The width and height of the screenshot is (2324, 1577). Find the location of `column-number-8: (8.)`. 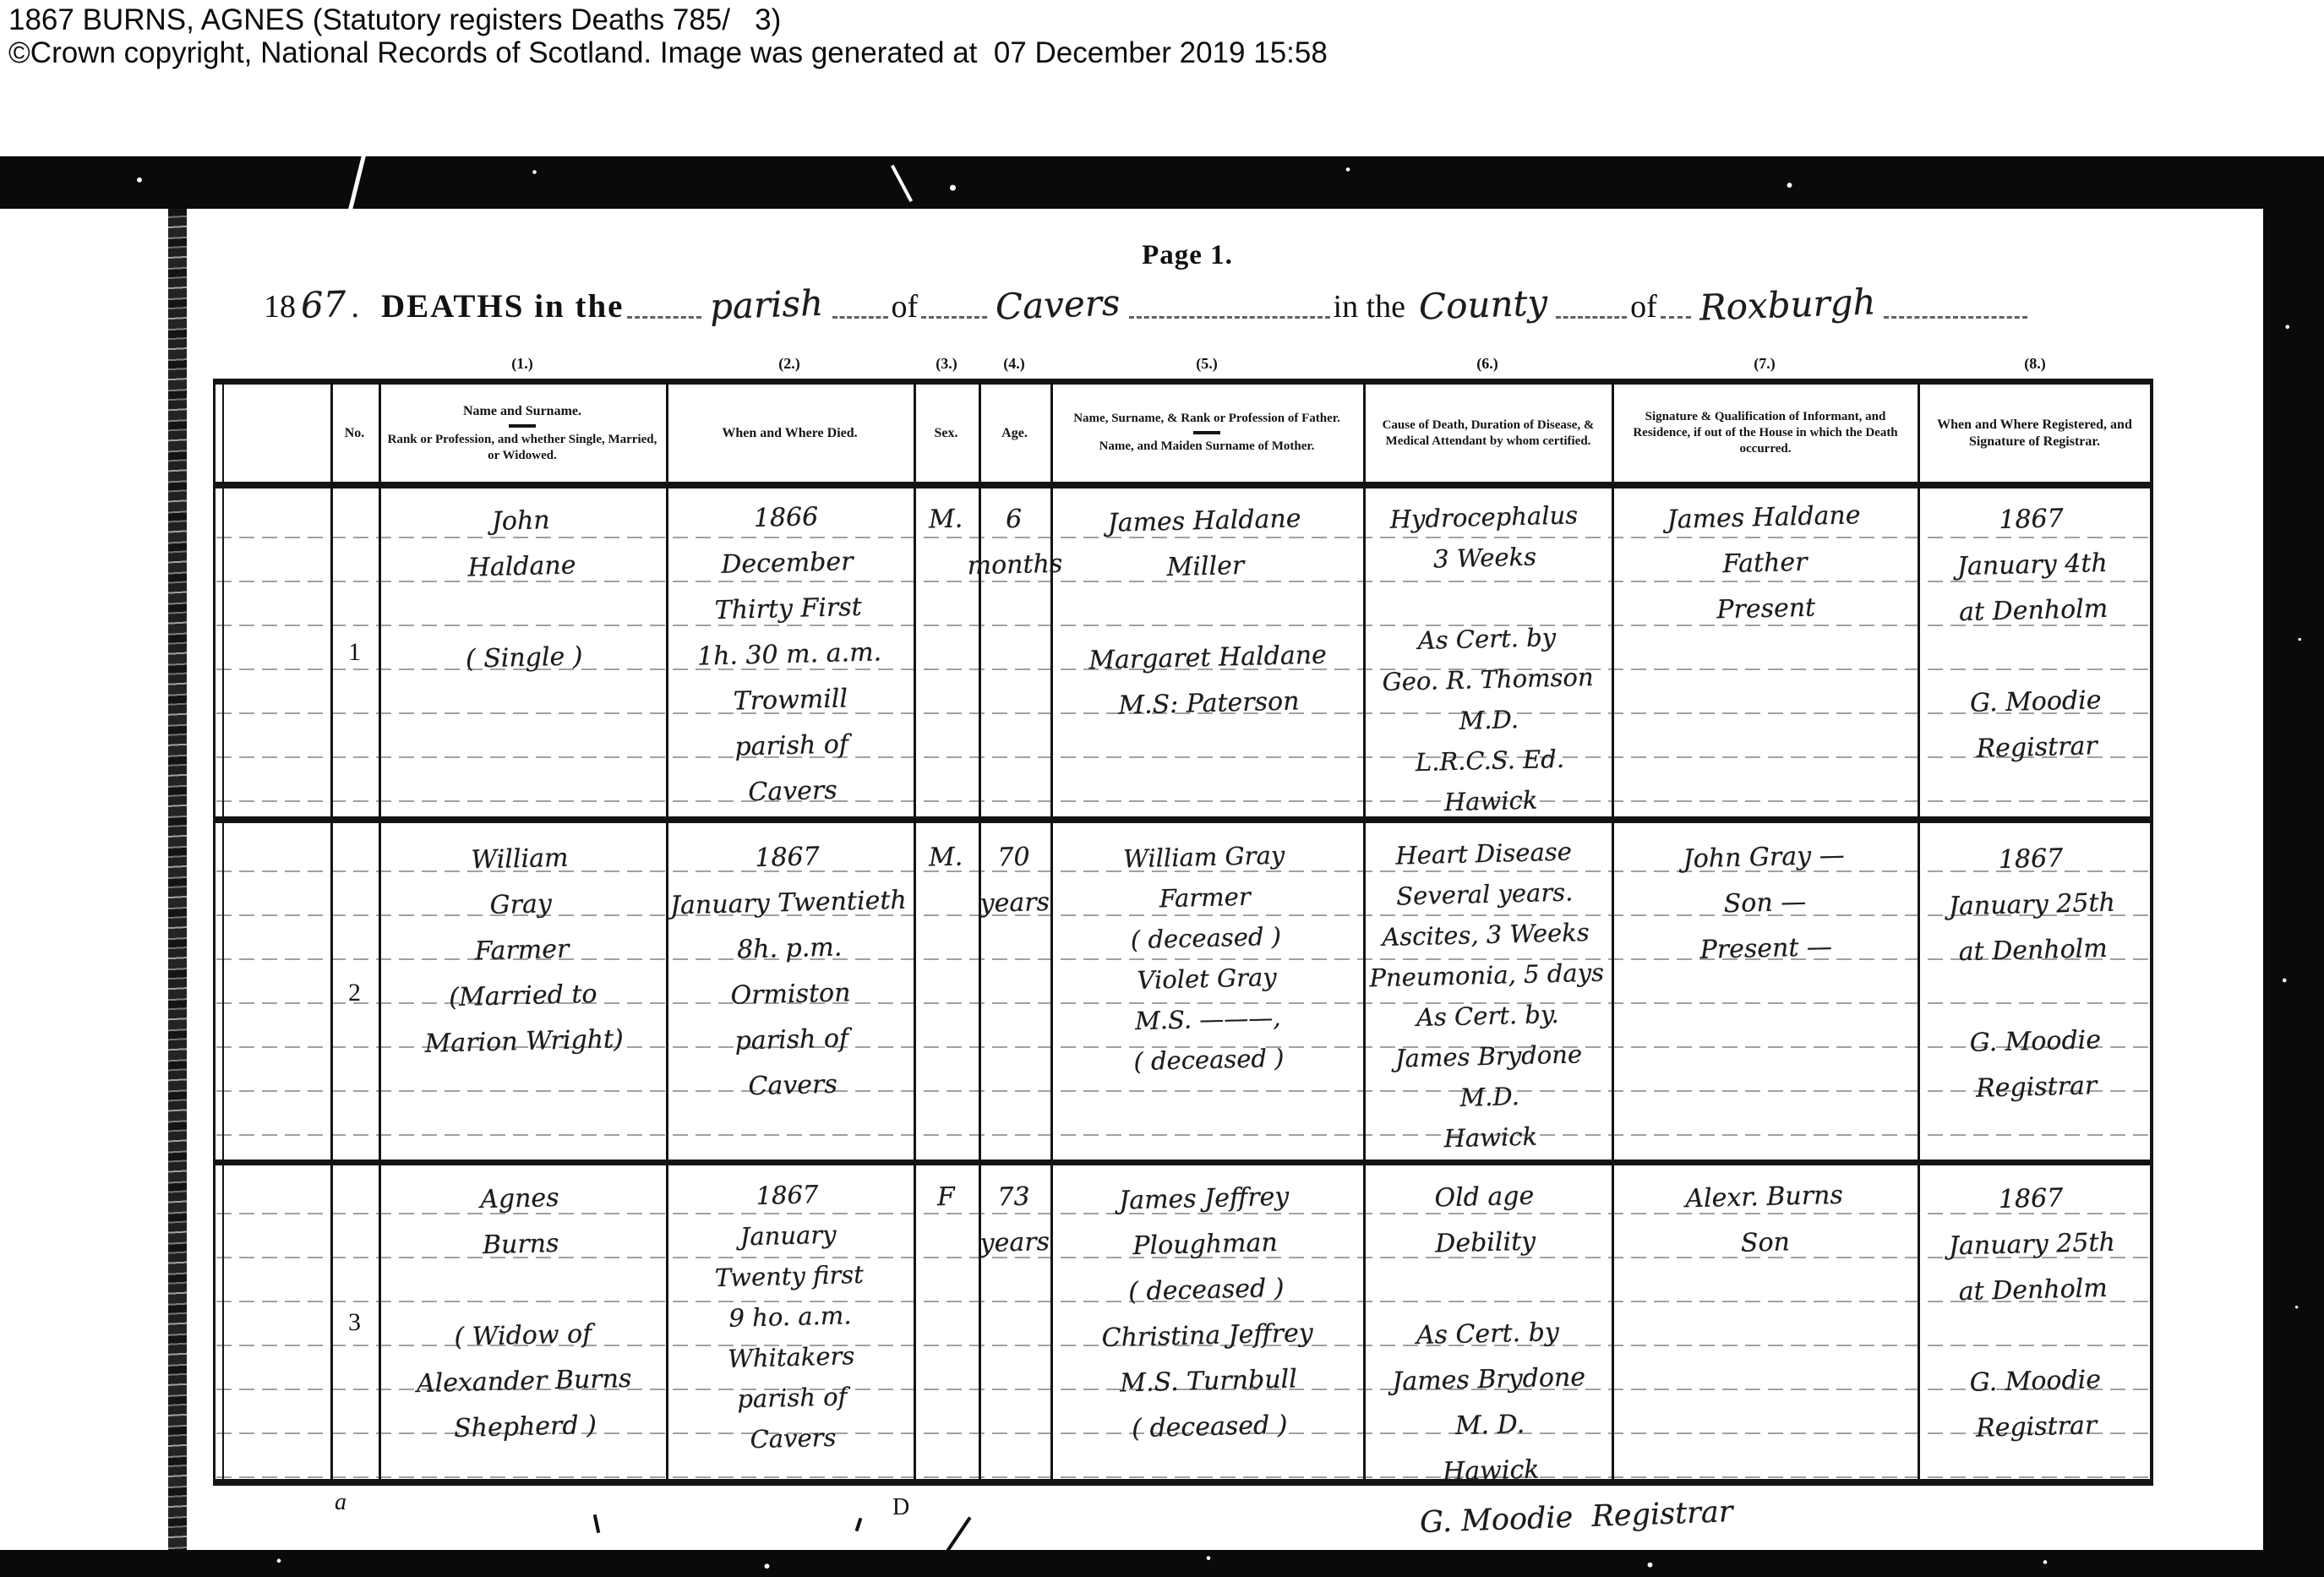

column-number-8: (8.) is located at coordinates (2035, 363).